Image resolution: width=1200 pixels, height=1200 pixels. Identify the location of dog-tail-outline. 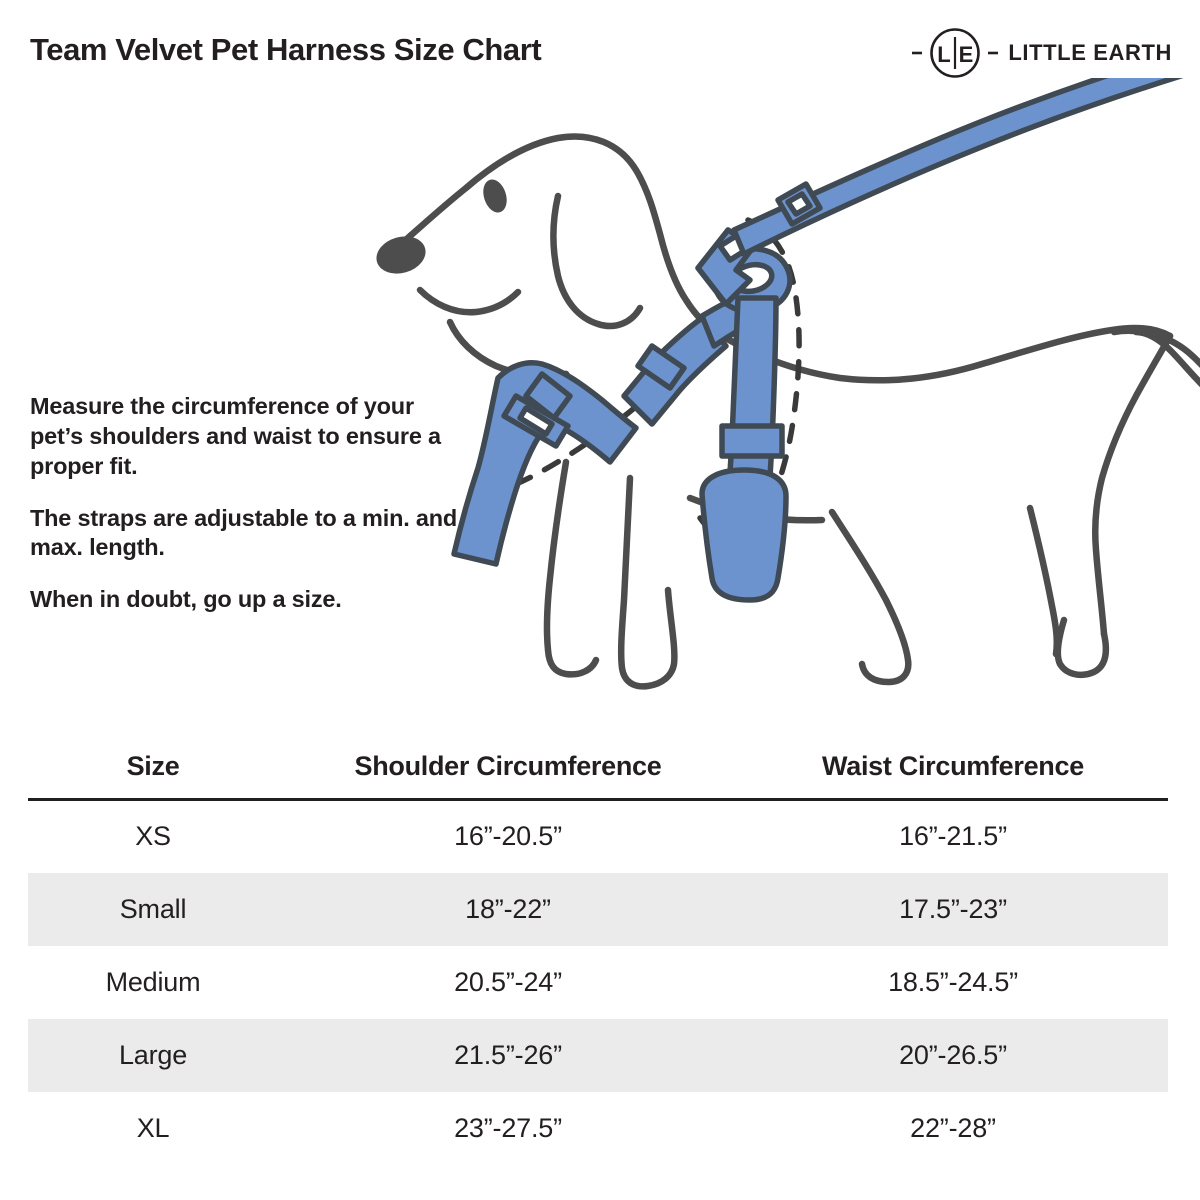
(1155, 357).